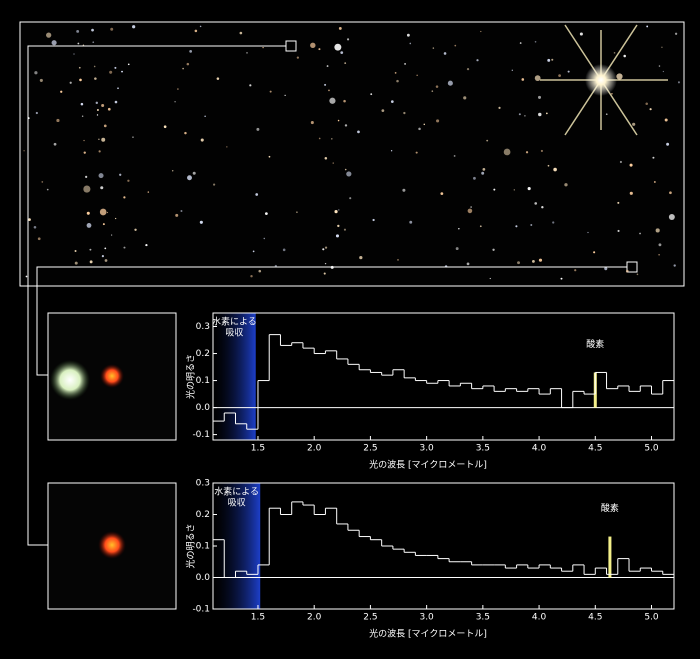  Describe the element at coordinates (191, 545) in the screenshot. I see `y-axis-label: 光の明るさ` at that location.